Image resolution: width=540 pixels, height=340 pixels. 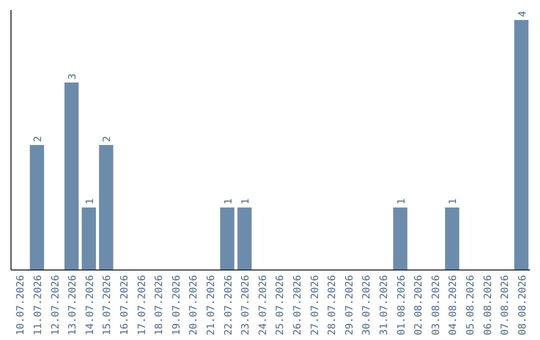 I want to click on x-tick-label: 12.07.2026, so click(x=56, y=305).